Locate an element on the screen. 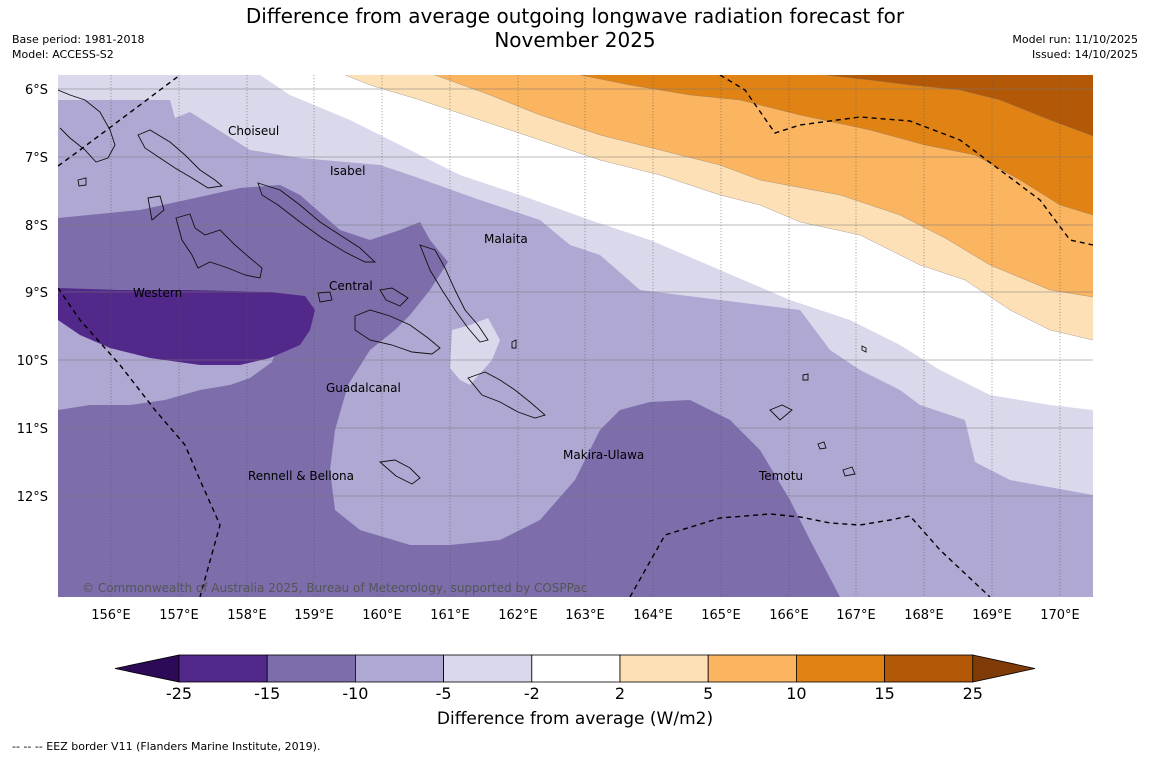 The image size is (1150, 758). lat-label: 12°S is located at coordinates (32, 497).